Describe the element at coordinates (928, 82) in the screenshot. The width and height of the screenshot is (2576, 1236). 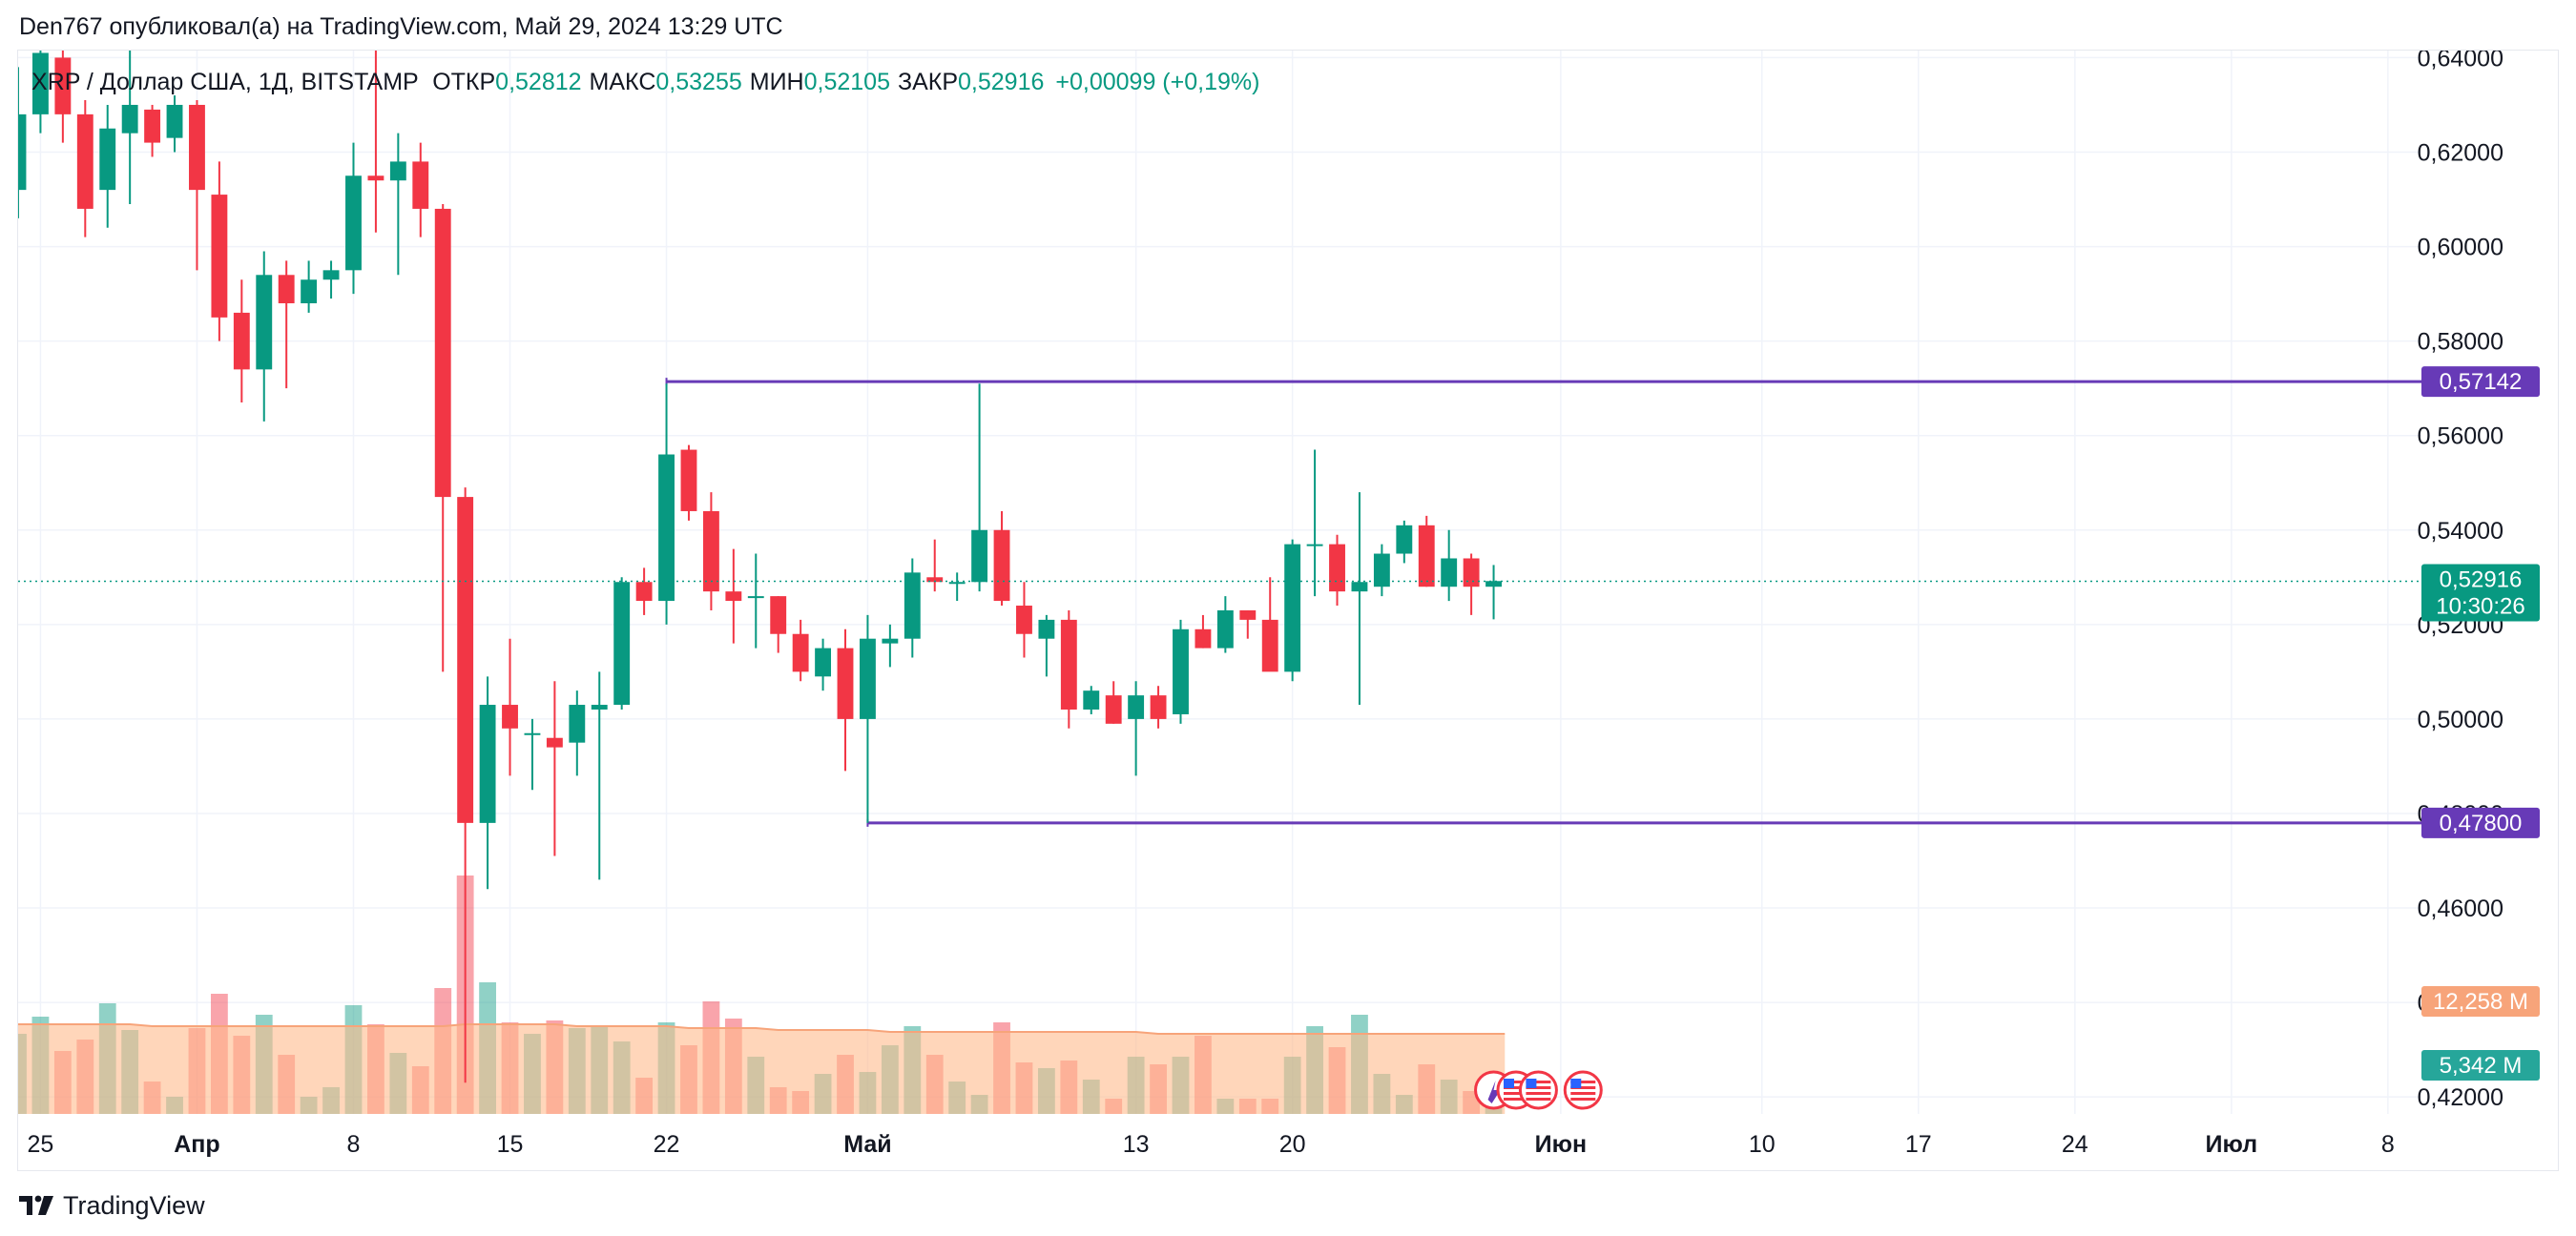
I see `ohlc-label: ЗАКР` at that location.